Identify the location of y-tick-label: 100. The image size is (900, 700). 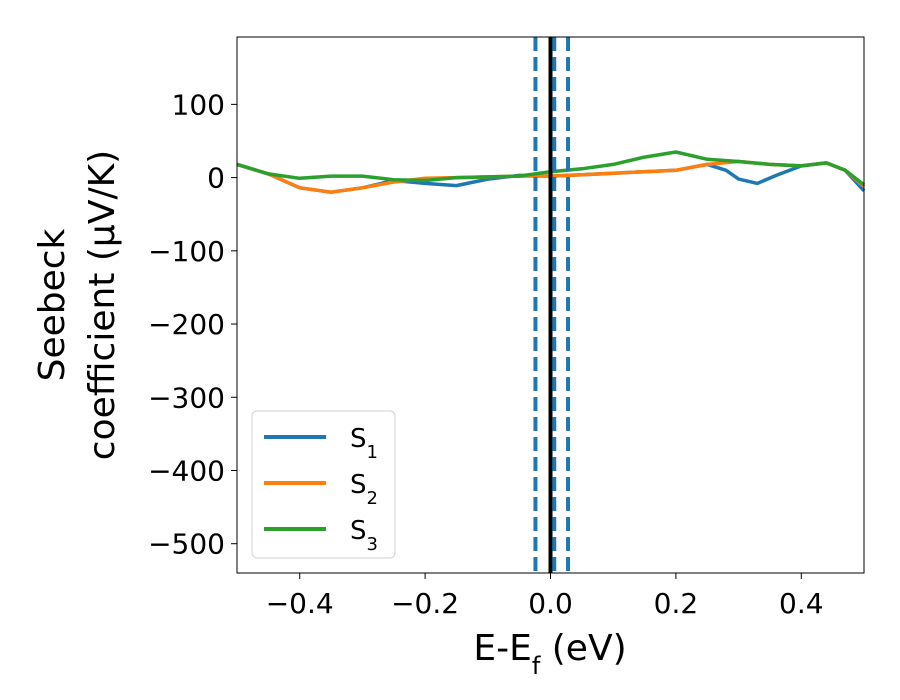
(198, 104).